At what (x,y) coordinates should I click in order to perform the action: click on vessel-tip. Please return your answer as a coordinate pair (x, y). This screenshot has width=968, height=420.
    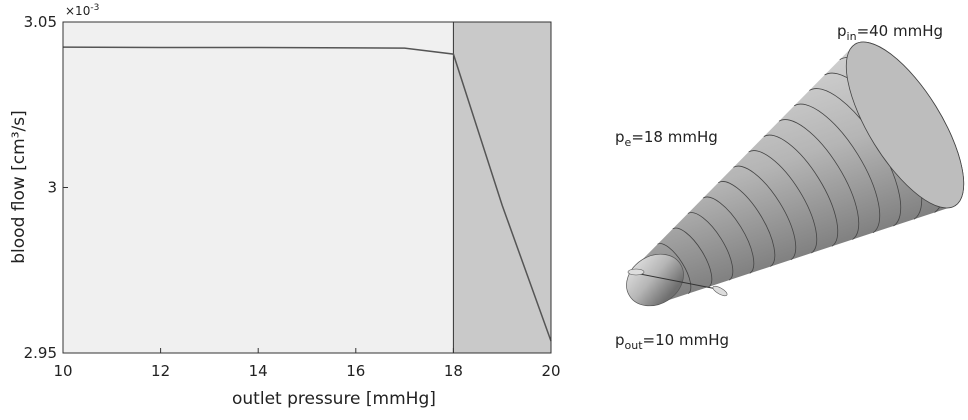
    Looking at the image, I should click on (655, 280).